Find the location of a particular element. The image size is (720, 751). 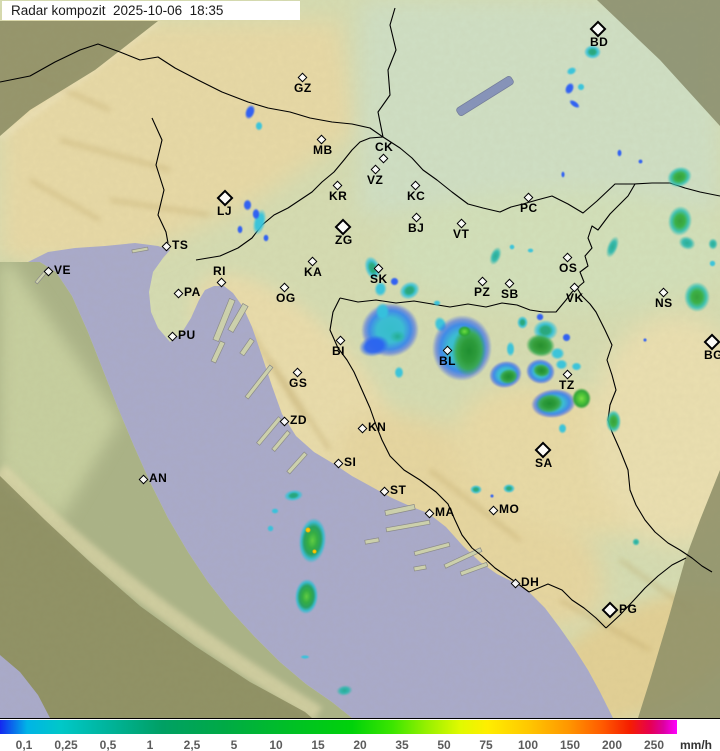

legend-value: 2,5 is located at coordinates (192, 744).